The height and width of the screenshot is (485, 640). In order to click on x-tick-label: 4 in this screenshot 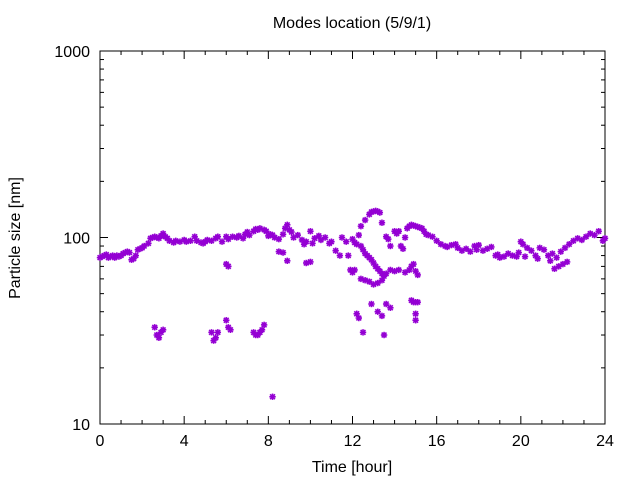, I will do `click(184, 441)`.